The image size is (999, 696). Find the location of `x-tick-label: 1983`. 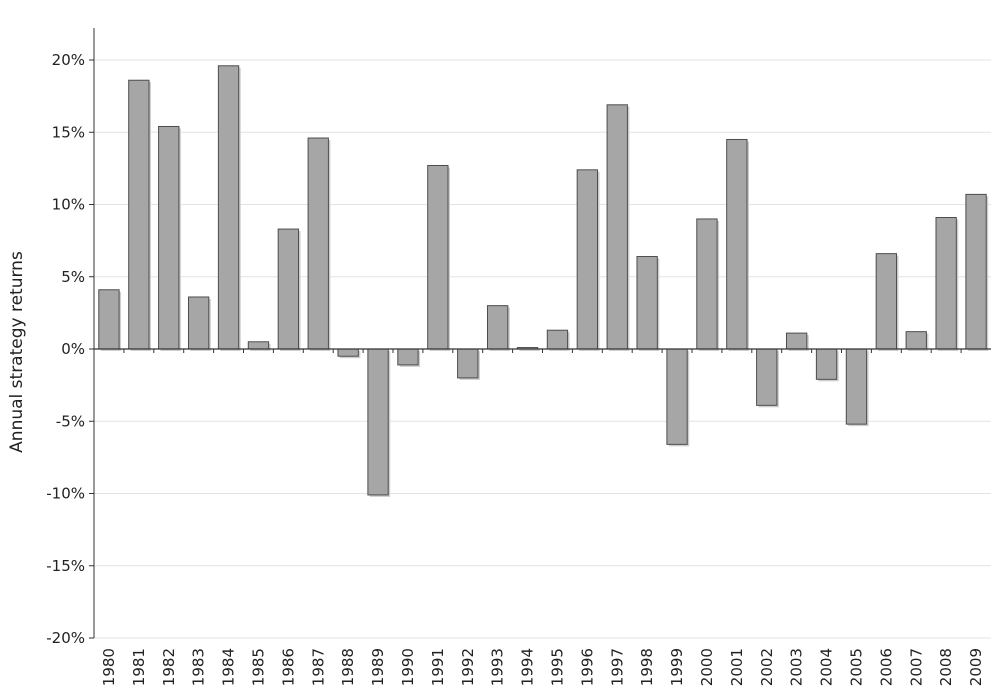

x-tick-label: 1983 is located at coordinates (199, 667).